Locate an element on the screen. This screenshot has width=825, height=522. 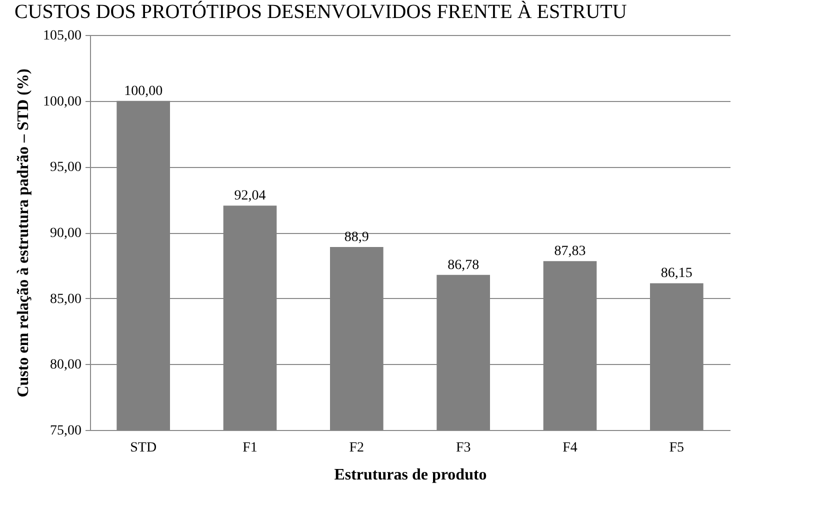
x-tick-label: F2 is located at coordinates (356, 448).